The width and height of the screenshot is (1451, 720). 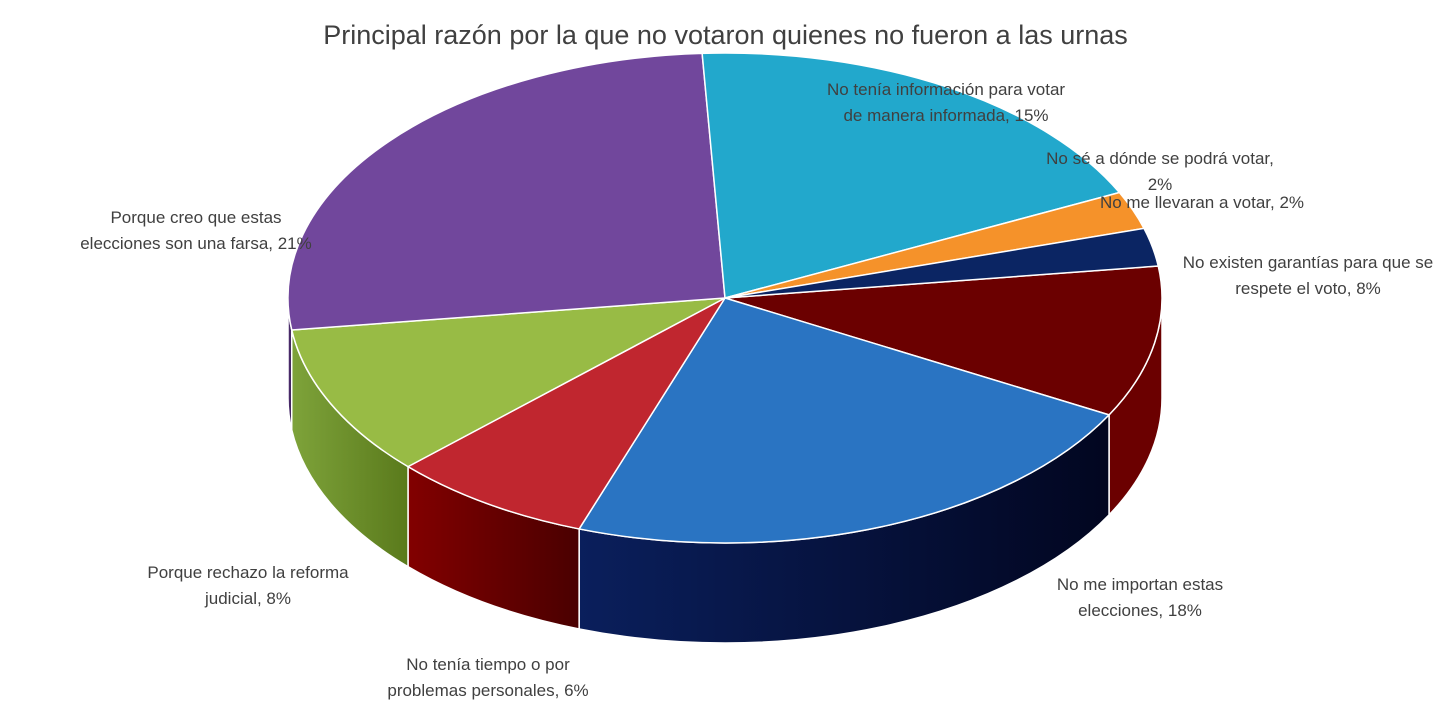 I want to click on data-label-7: No me llevaran a votar, 2%, so click(x=1202, y=202).